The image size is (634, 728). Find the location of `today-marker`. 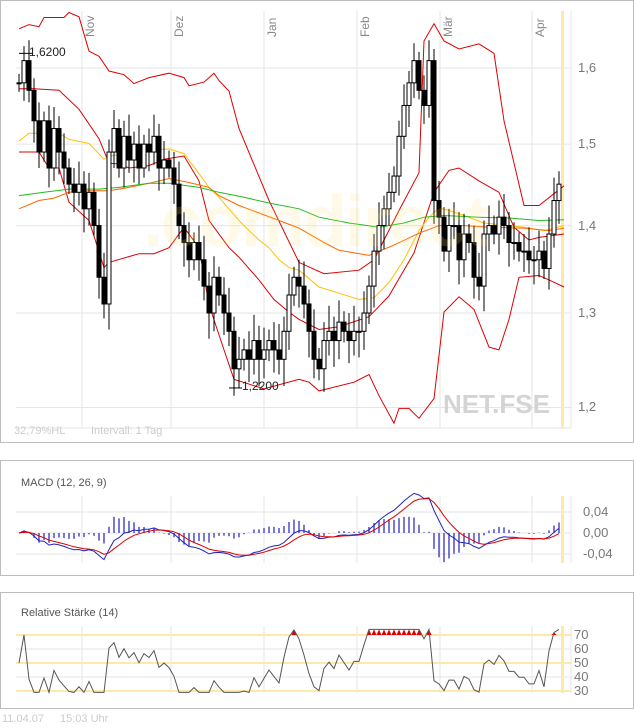

today-marker is located at coordinates (562, 659).